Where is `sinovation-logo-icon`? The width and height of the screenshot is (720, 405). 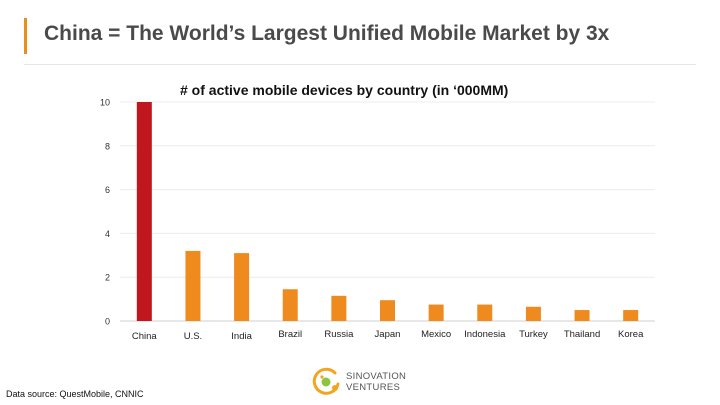
sinovation-logo-icon is located at coordinates (326, 381).